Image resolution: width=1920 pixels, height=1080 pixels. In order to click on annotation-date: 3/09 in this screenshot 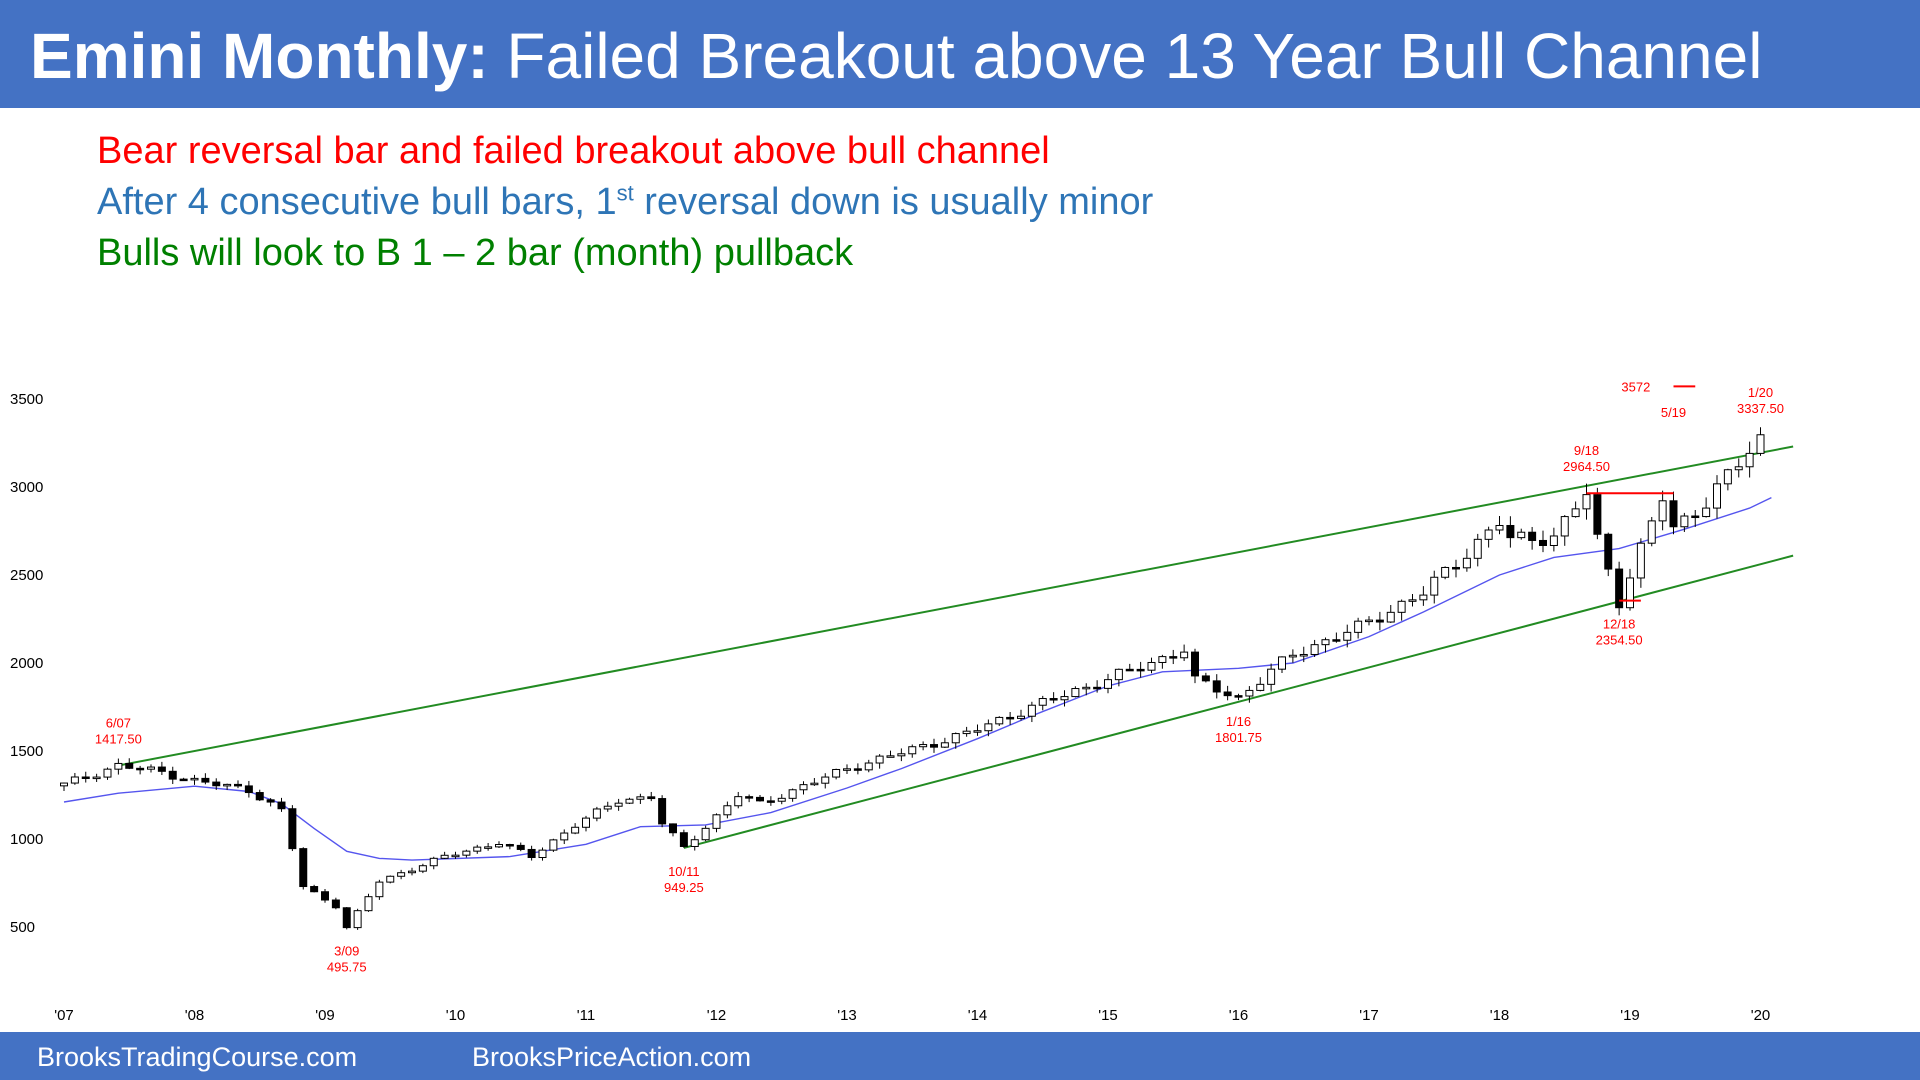, I will do `click(346, 951)`.